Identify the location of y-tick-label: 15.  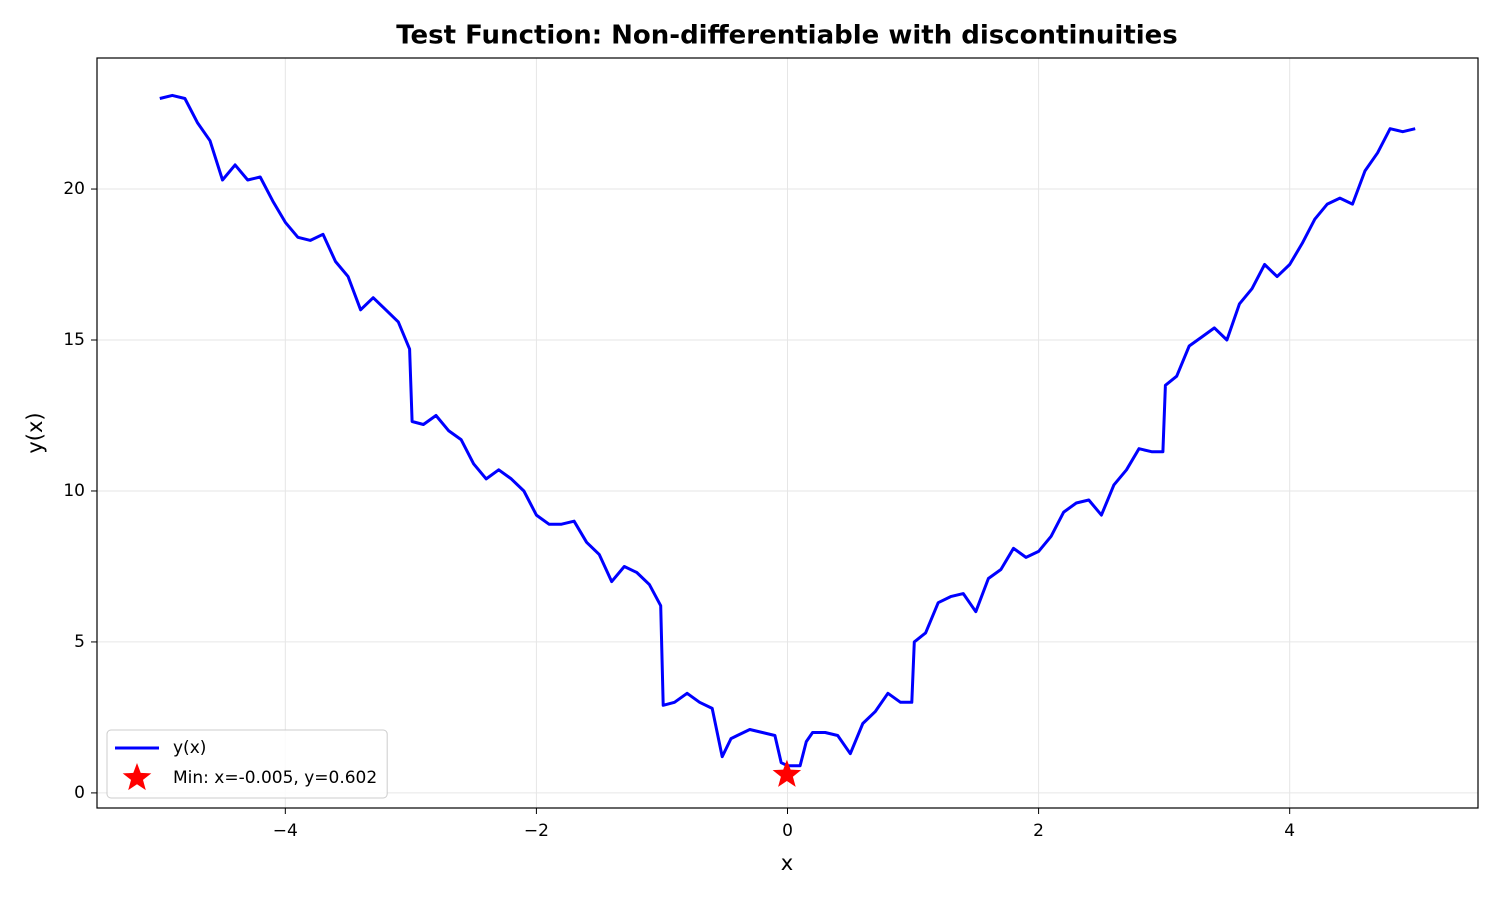
(74, 340).